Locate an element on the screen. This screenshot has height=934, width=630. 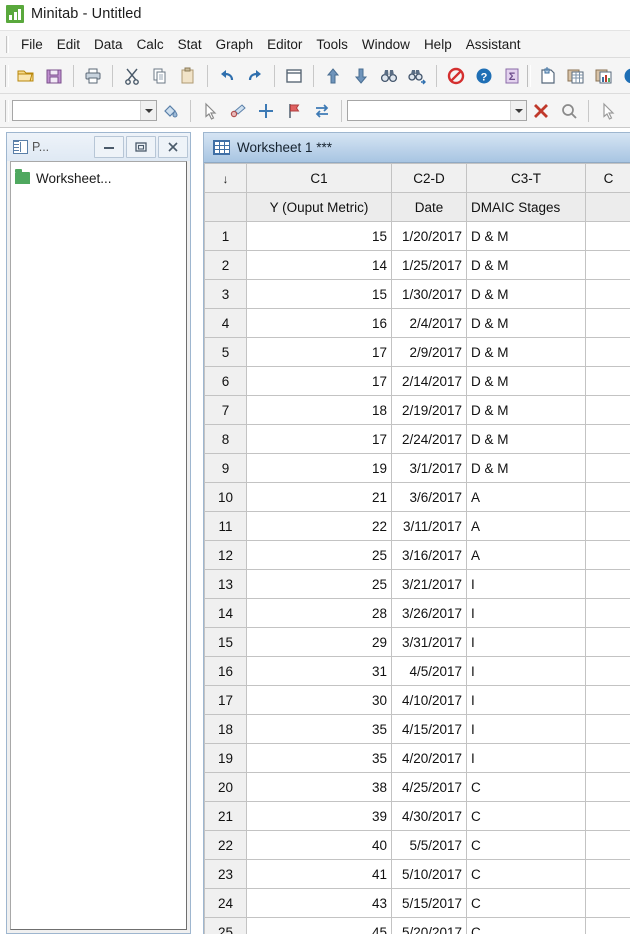
cell-c1: 30 is located at coordinates (319, 700).